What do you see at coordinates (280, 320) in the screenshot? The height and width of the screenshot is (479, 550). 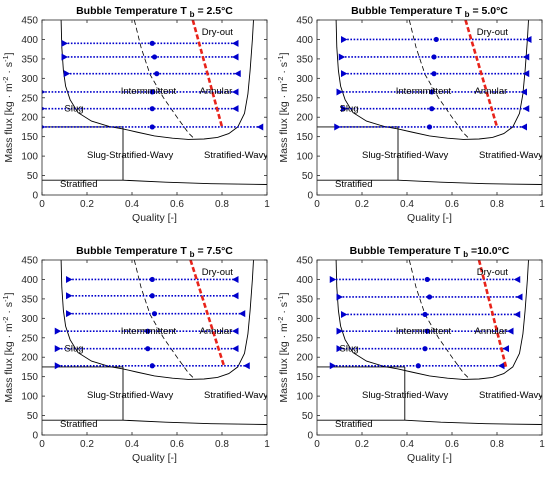 I see `y-label-exponent: -2` at bounding box center [280, 320].